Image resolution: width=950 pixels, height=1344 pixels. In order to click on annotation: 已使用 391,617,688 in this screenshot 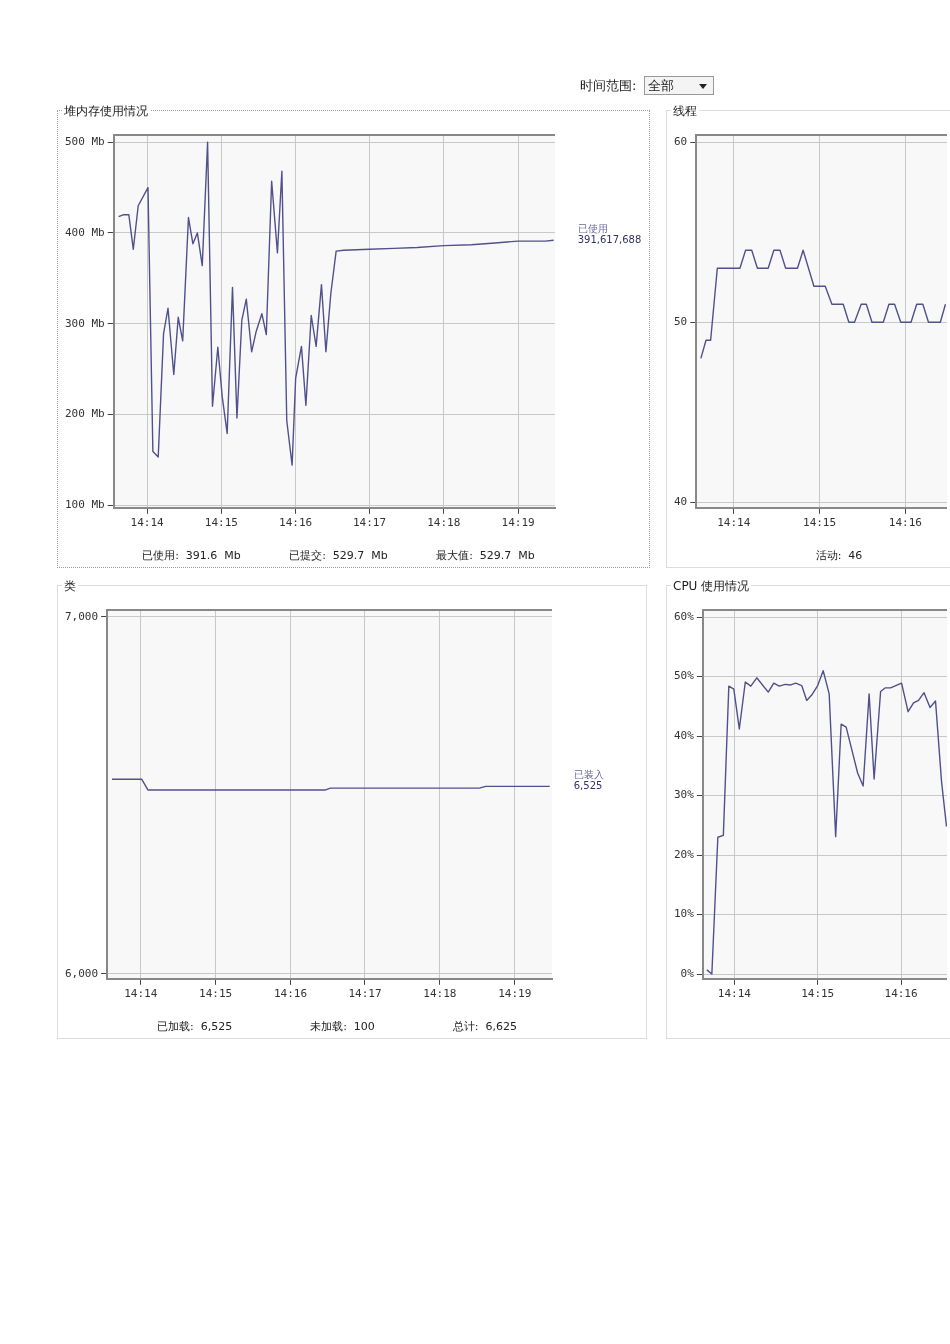, I will do `click(609, 233)`.